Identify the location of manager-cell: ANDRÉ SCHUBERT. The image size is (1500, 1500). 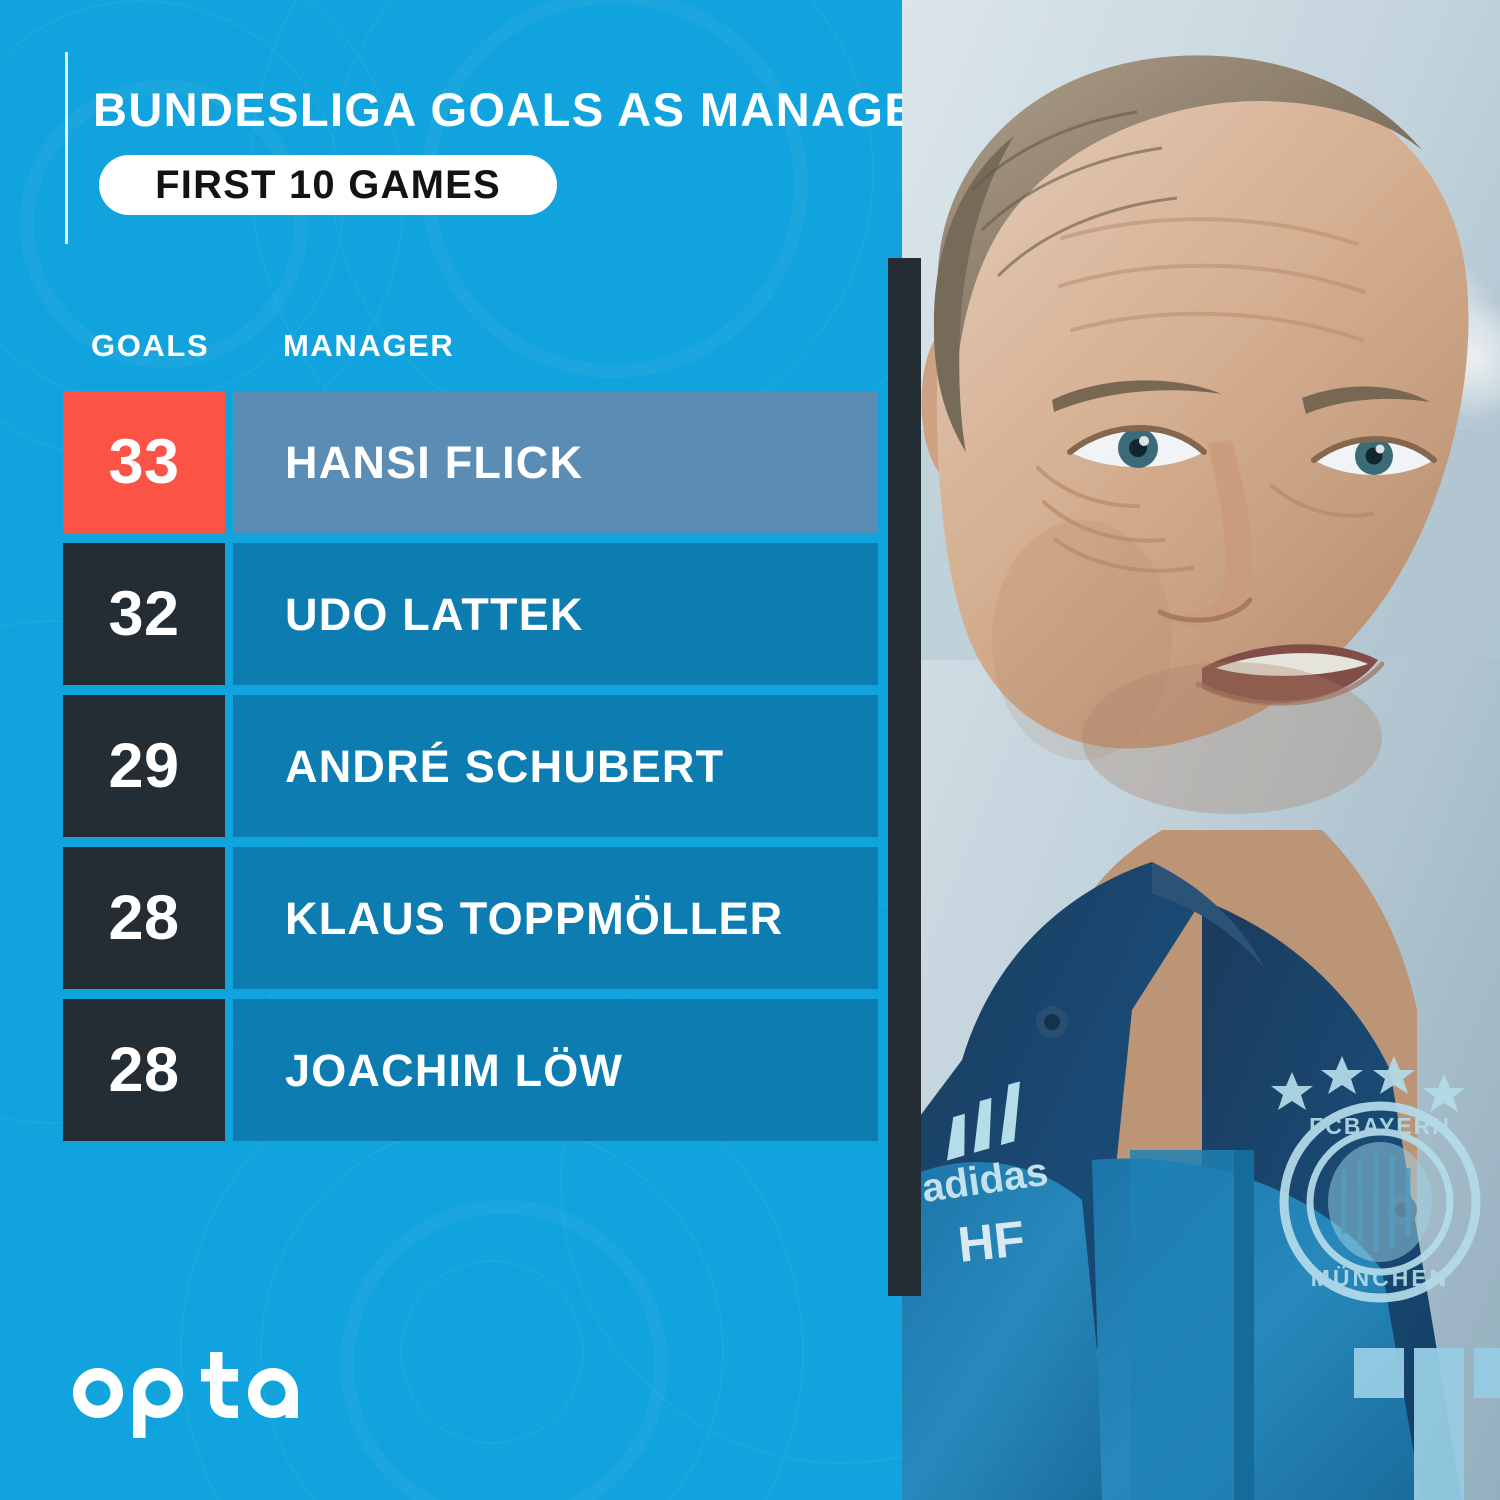
(555, 766).